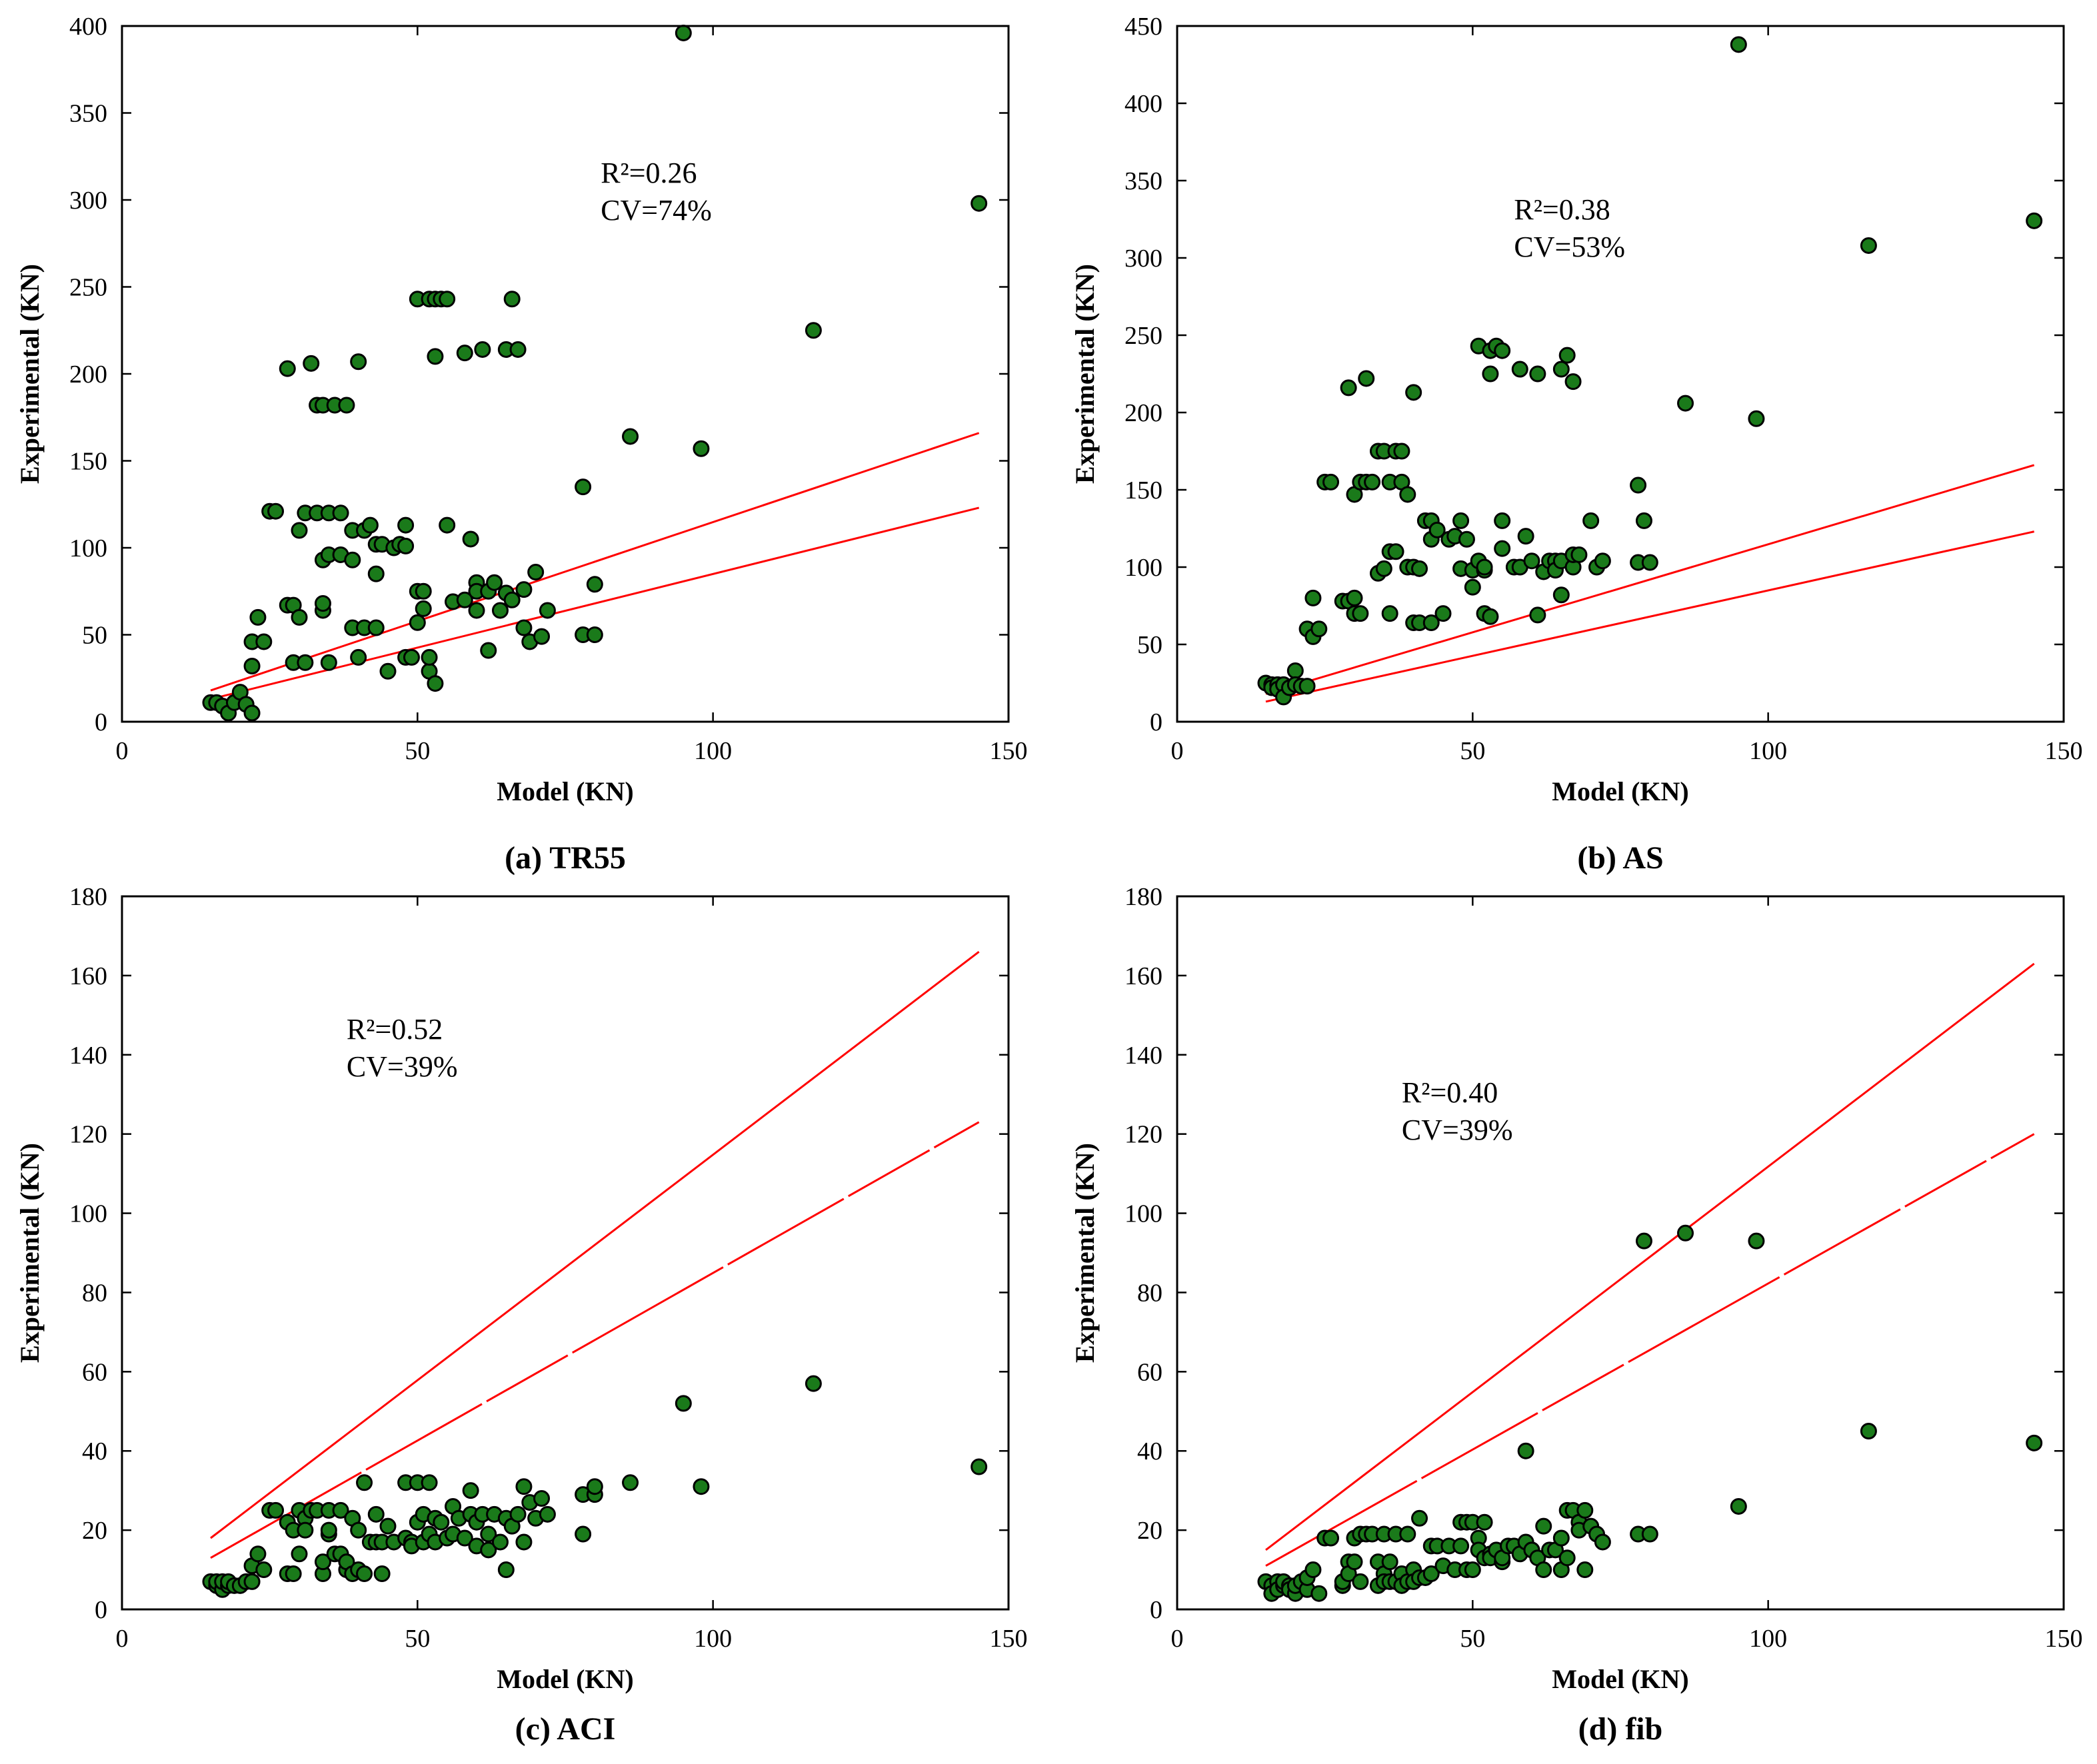 The height and width of the screenshot is (1764, 2097). I want to click on y-tick-label: 120, so click(1143, 1135).